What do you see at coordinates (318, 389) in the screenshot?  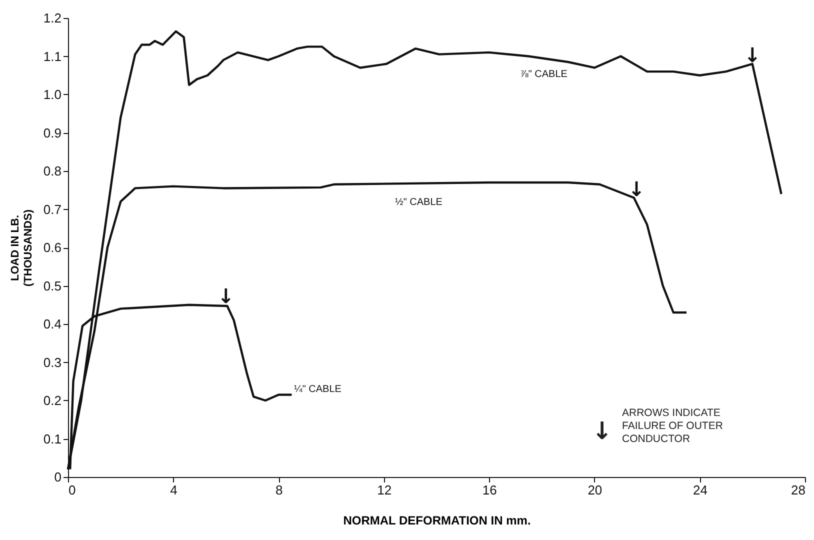 I see `series-label: ¼" CABLE` at bounding box center [318, 389].